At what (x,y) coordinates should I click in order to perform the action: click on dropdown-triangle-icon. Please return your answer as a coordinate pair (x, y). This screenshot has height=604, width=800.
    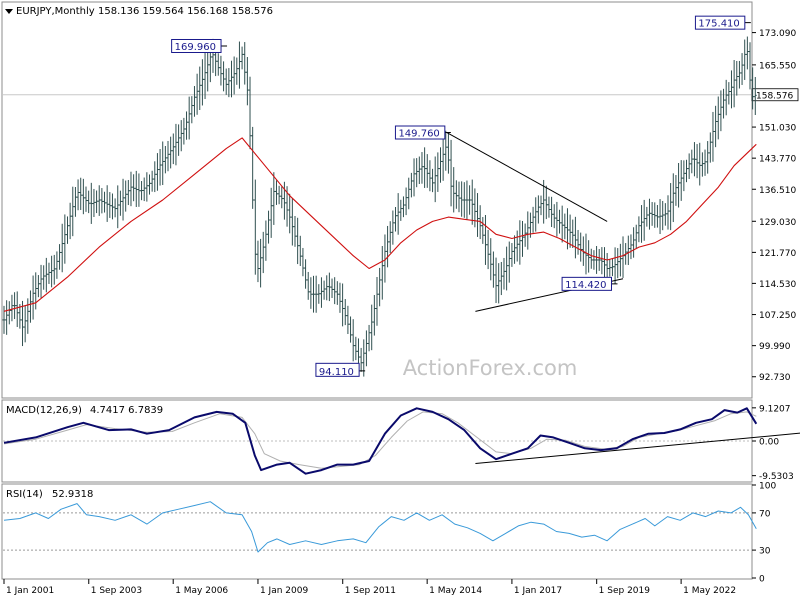
    Looking at the image, I should click on (9, 11).